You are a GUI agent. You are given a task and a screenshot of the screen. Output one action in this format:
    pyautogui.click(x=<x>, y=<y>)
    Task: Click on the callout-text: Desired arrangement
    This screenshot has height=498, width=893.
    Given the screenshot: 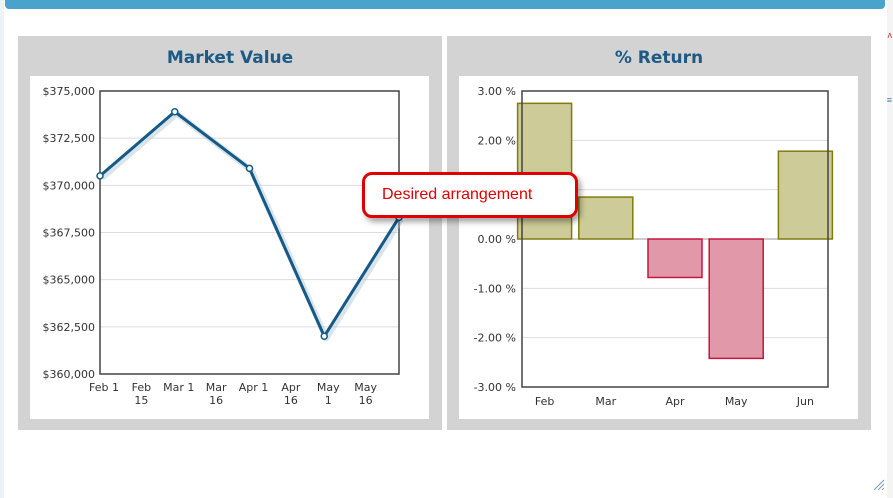 What is the action you would take?
    pyautogui.click(x=457, y=194)
    